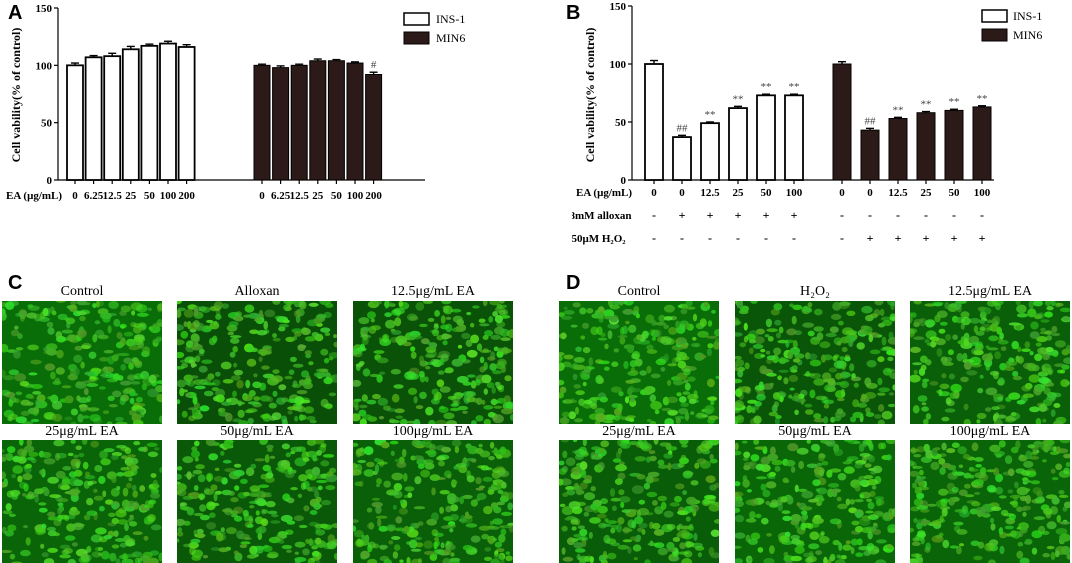 Image resolution: width=1072 pixels, height=563 pixels. What do you see at coordinates (434, 28) in the screenshot?
I see `legend: INS-1 MIN6` at bounding box center [434, 28].